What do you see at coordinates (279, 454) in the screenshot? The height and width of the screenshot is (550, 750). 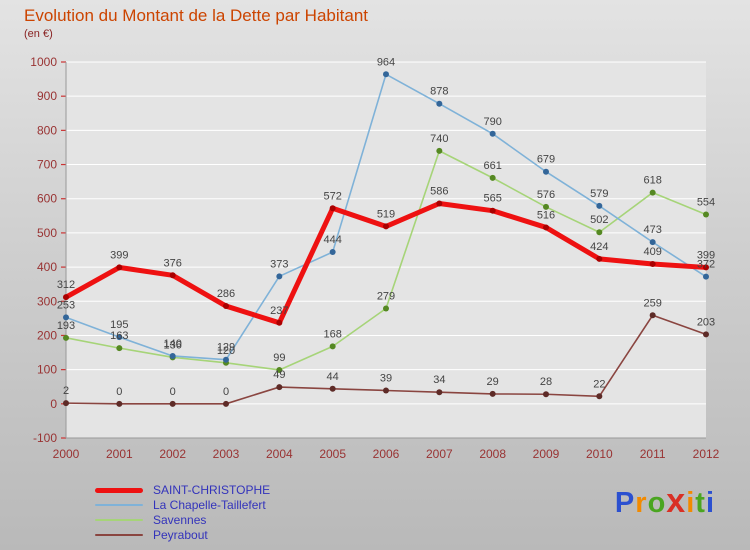 I see `svg-text: 2004` at bounding box center [279, 454].